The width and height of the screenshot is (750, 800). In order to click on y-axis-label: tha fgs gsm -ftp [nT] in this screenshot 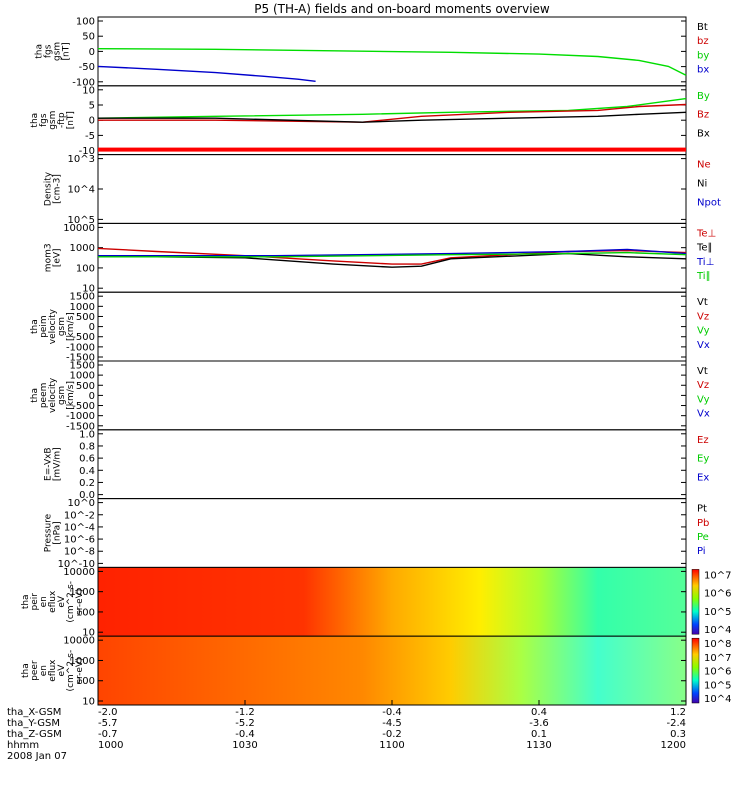, I will do `click(53, 120)`.